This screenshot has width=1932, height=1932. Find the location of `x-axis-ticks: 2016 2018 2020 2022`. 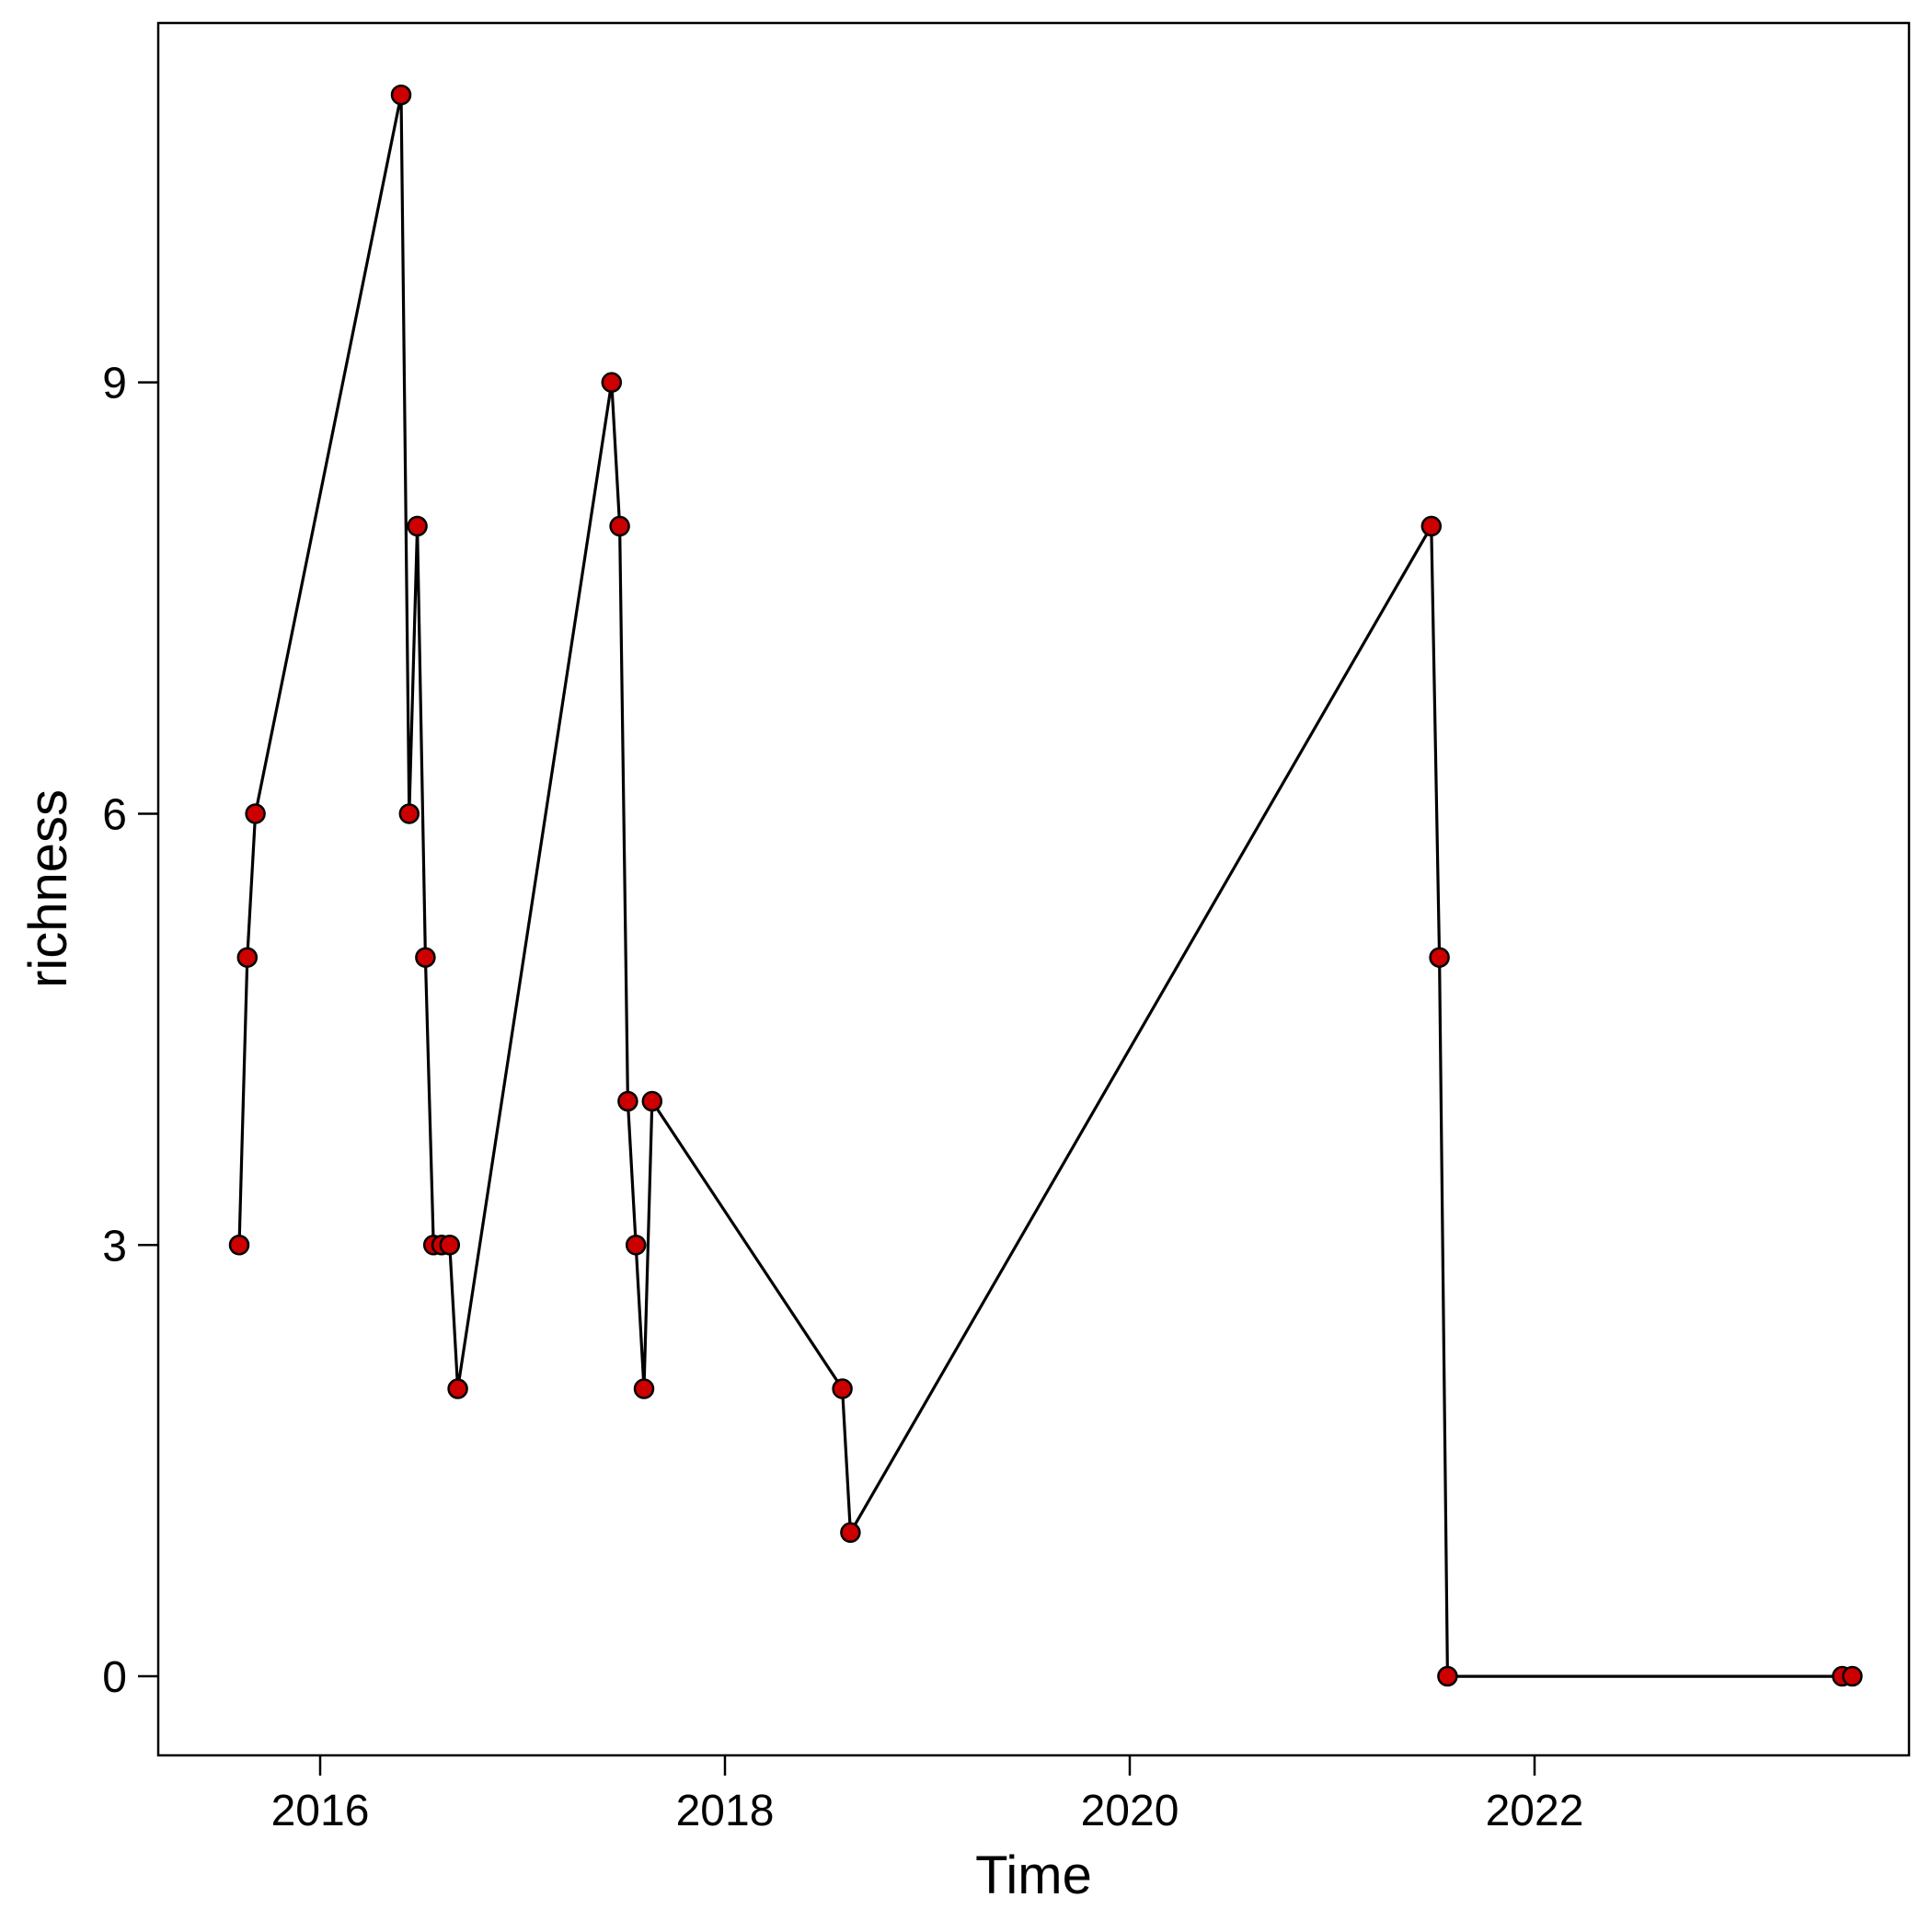

x-axis-ticks: 2016 2018 2020 2022 is located at coordinates (927, 1795).